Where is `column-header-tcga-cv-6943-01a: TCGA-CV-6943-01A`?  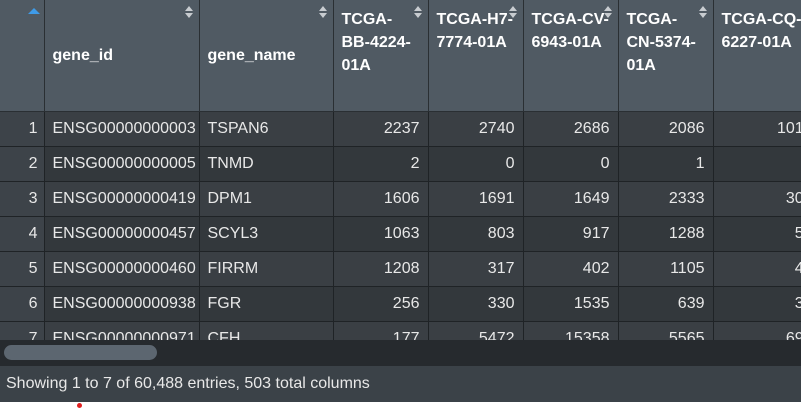
column-header-tcga-cv-6943-01a: TCGA-CV-6943-01A is located at coordinates (571, 56).